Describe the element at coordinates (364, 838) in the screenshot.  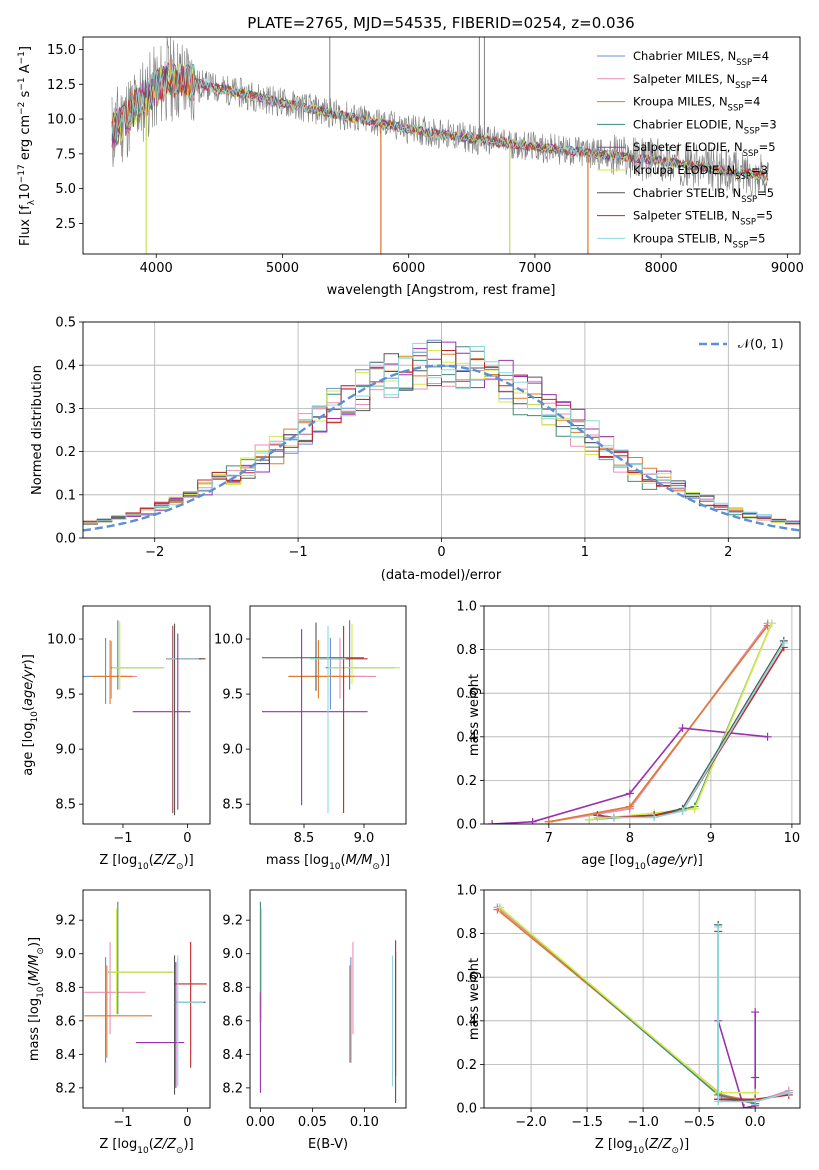
I see `x-tick-label: 9.0` at that location.